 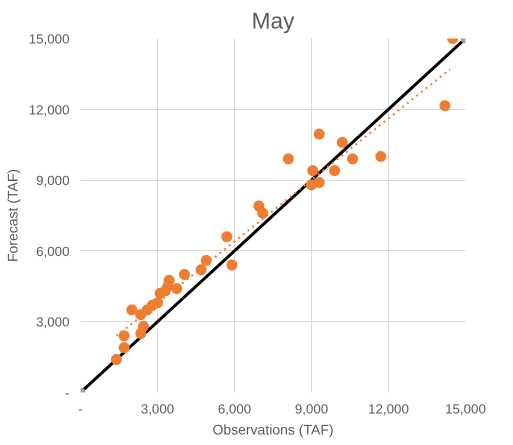 I want to click on chart-title: May, so click(x=274, y=21).